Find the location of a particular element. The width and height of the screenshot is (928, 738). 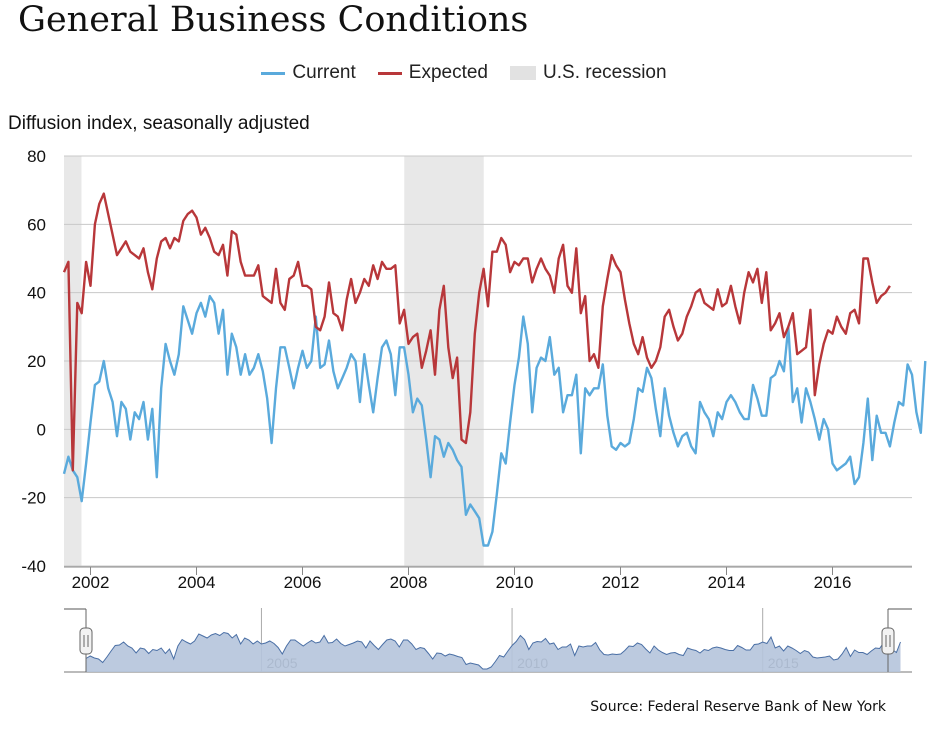

y-tick-label: -40 is located at coordinates (33, 566).